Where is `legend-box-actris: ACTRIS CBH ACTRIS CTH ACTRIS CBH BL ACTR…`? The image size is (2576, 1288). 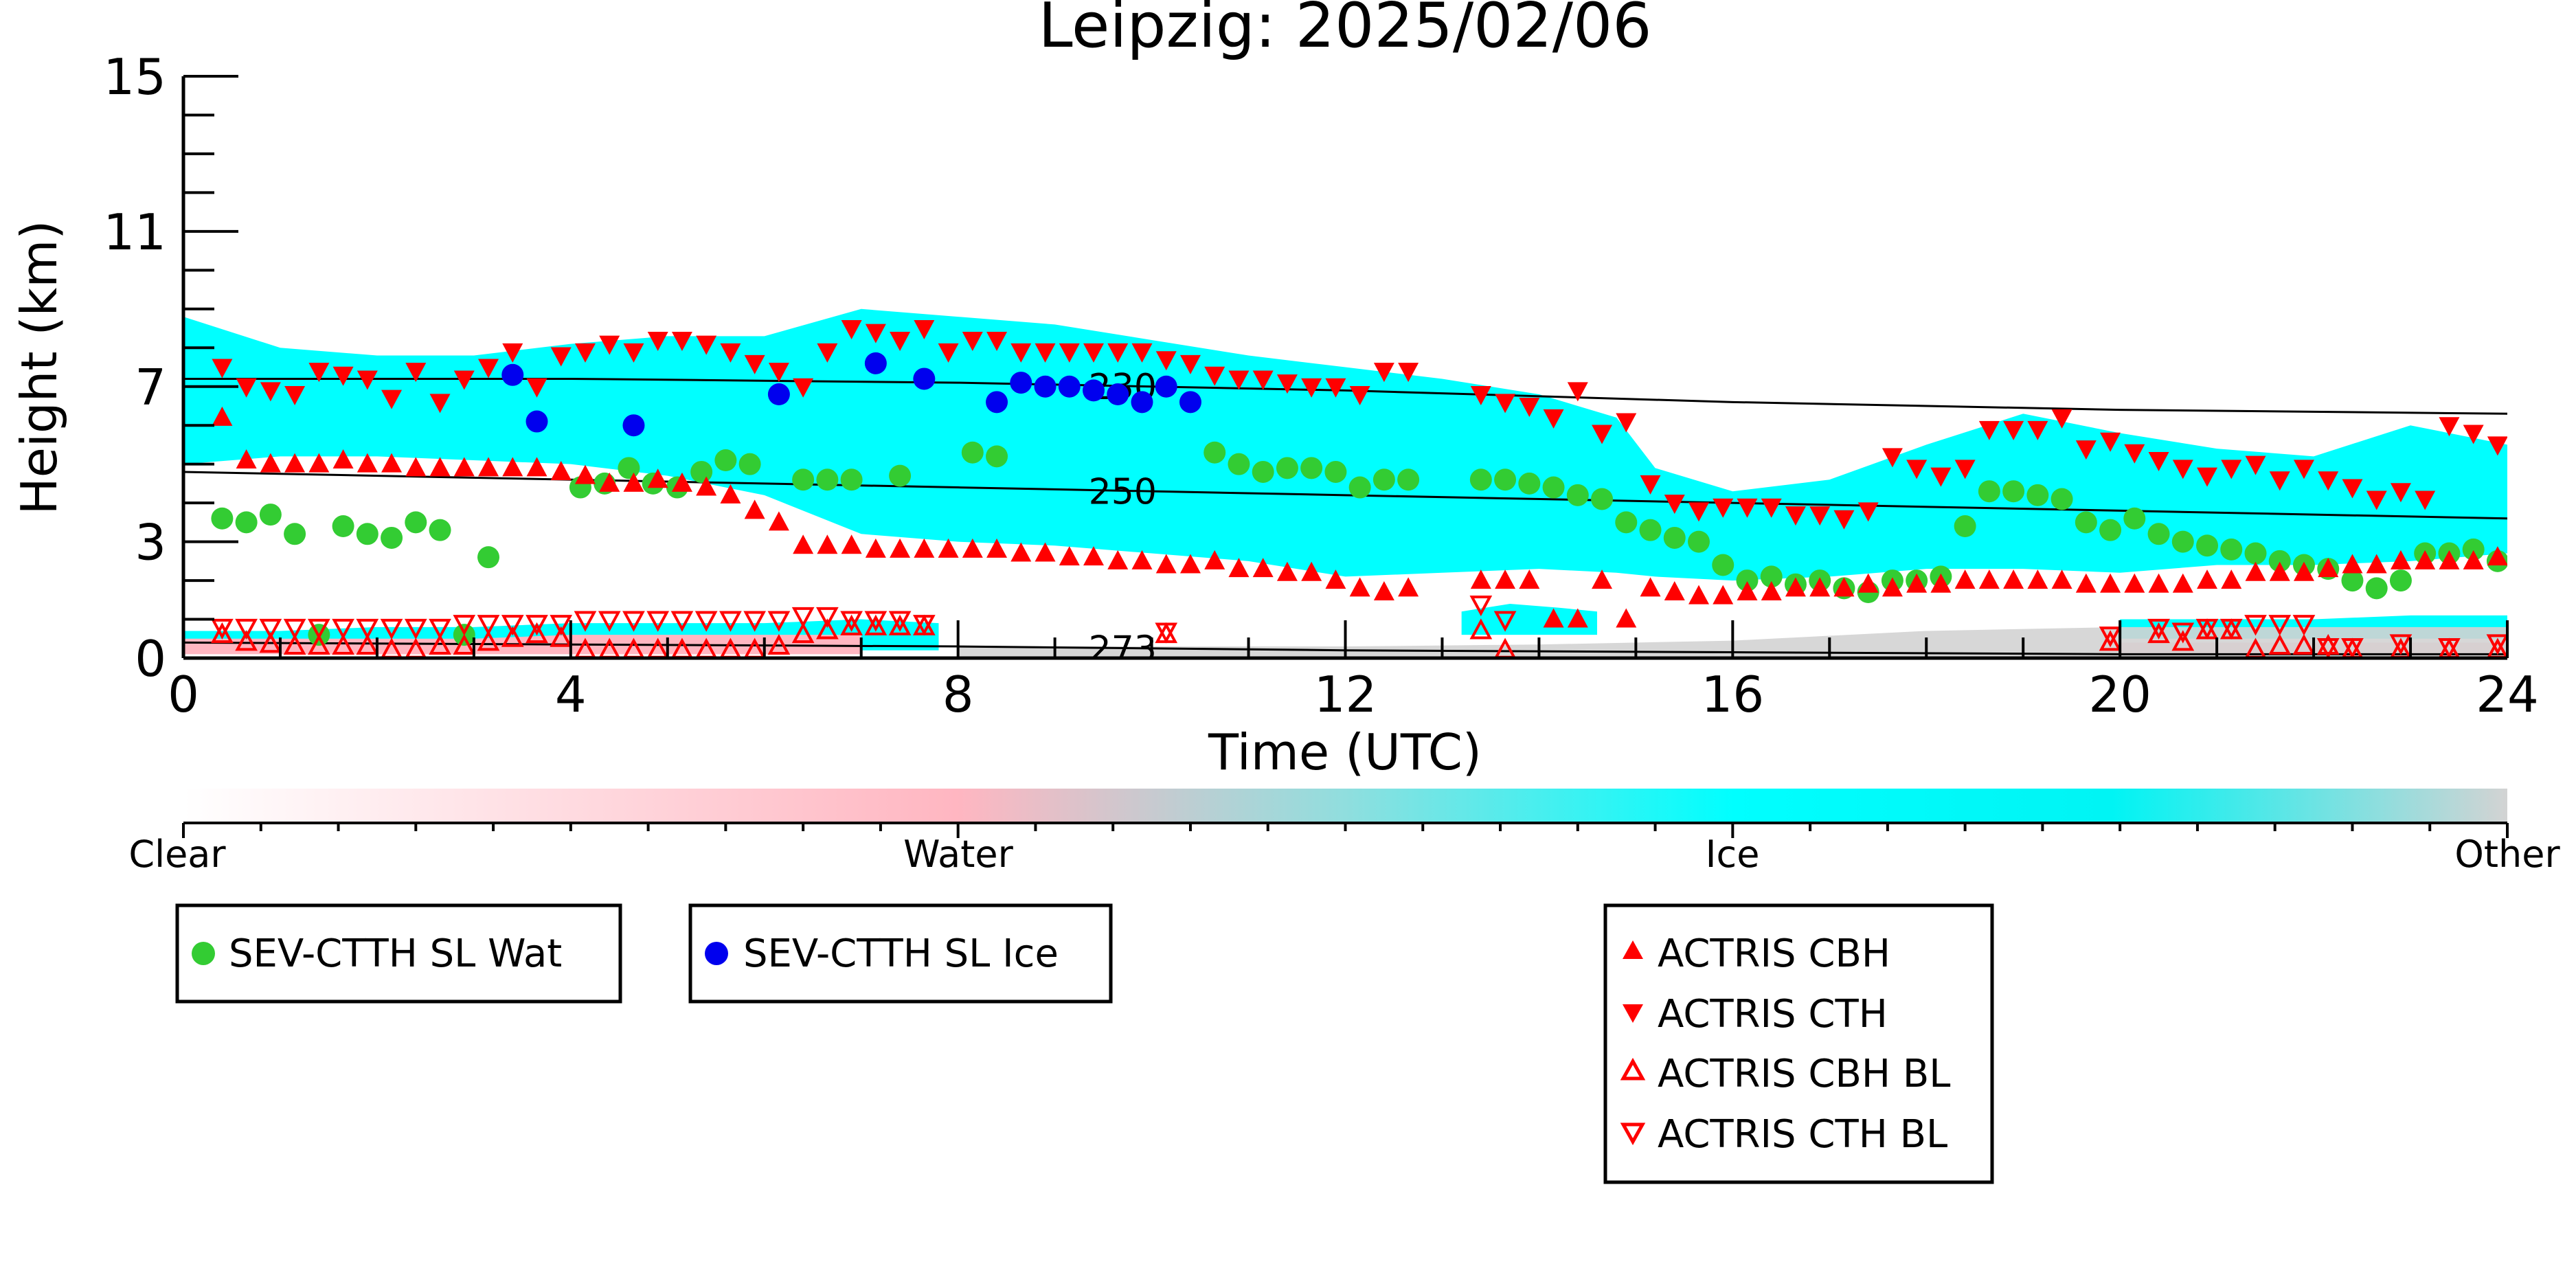 legend-box-actris: ACTRIS CBH ACTRIS CTH ACTRIS CBH BL ACTR… is located at coordinates (1798, 1043).